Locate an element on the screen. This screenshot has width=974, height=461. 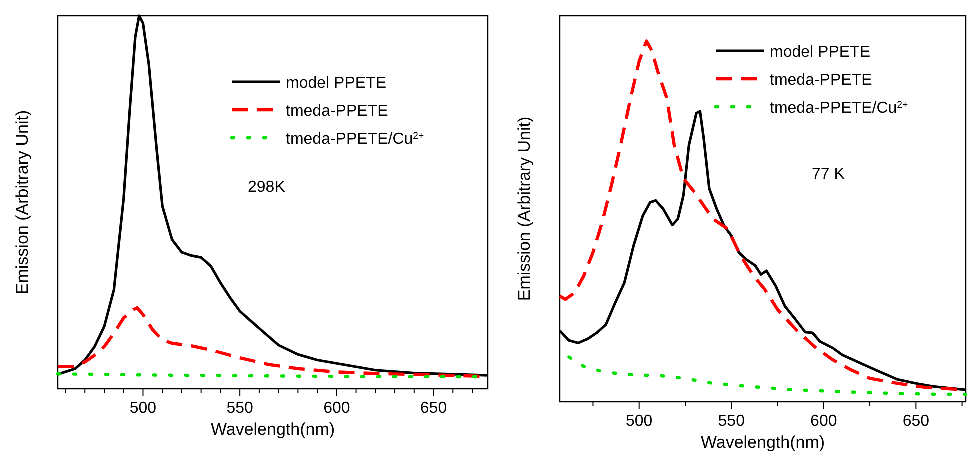
annotation: 298K is located at coordinates (267, 187).